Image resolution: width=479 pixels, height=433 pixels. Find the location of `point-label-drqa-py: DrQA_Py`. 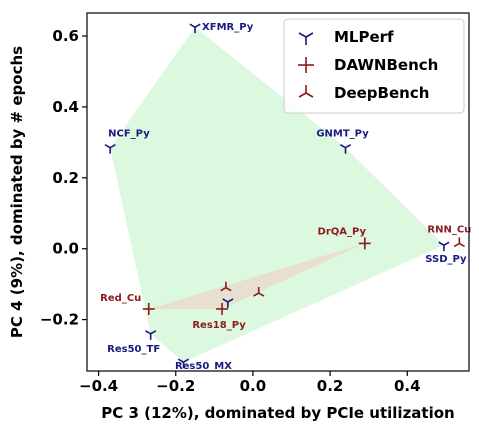

point-label-drqa-py: DrQA_Py is located at coordinates (342, 231).